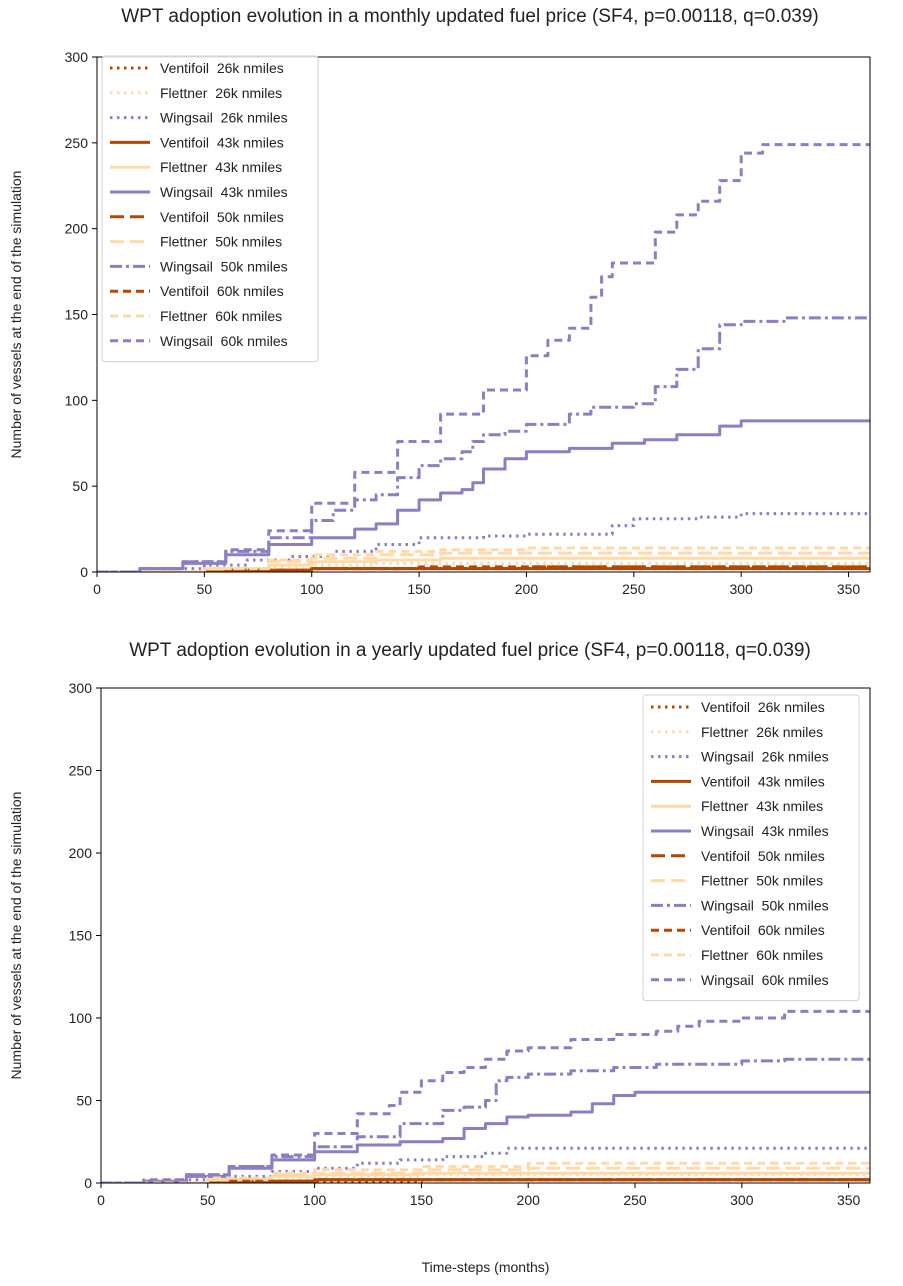 This screenshot has width=903, height=1286. I want to click on series-lines, so click(485, 1096).